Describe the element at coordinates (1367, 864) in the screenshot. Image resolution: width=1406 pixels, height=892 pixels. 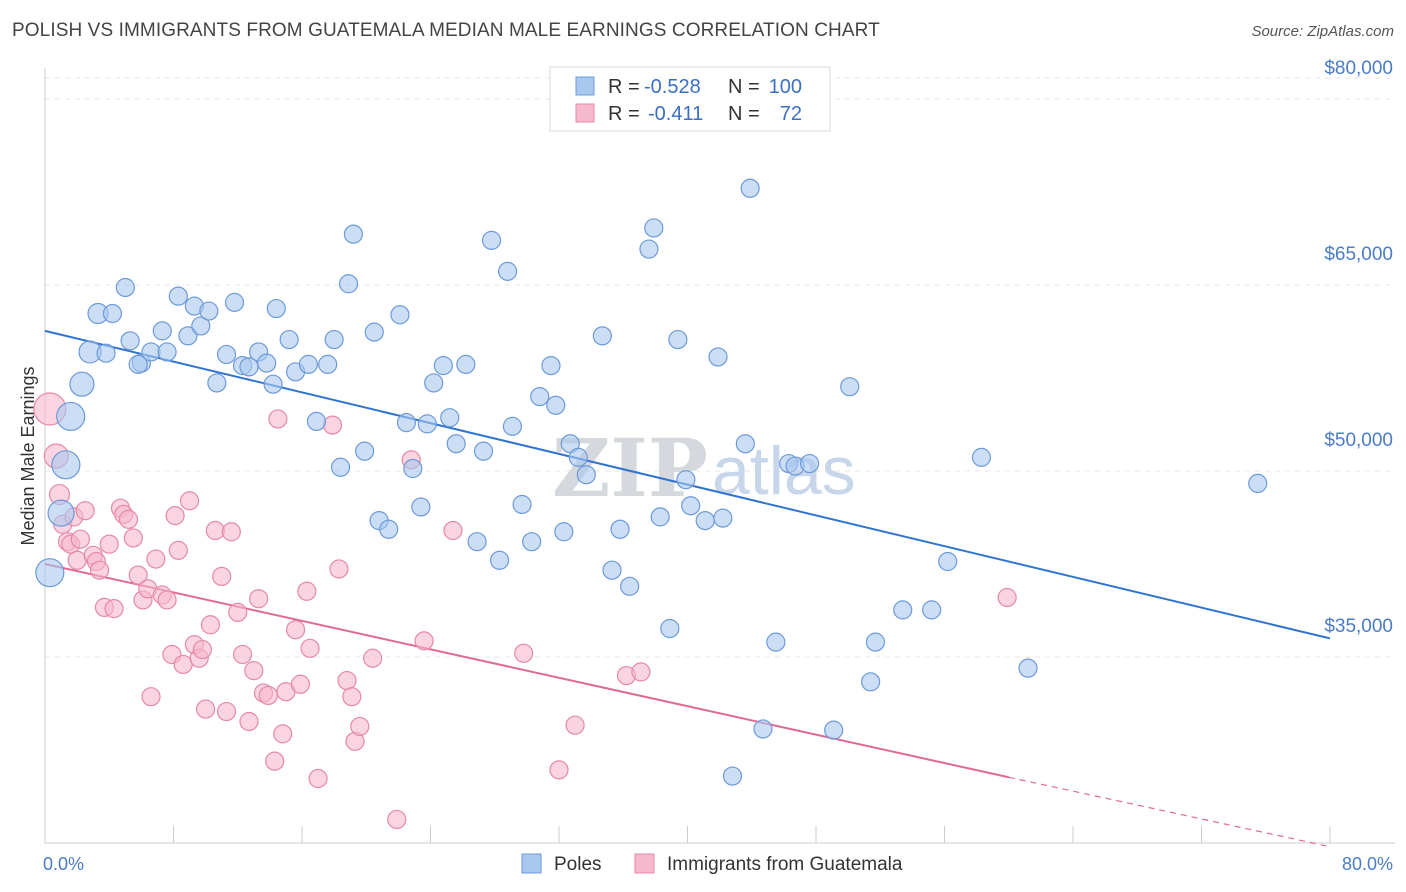
I see `x-tick-label-max: 80.0%` at that location.